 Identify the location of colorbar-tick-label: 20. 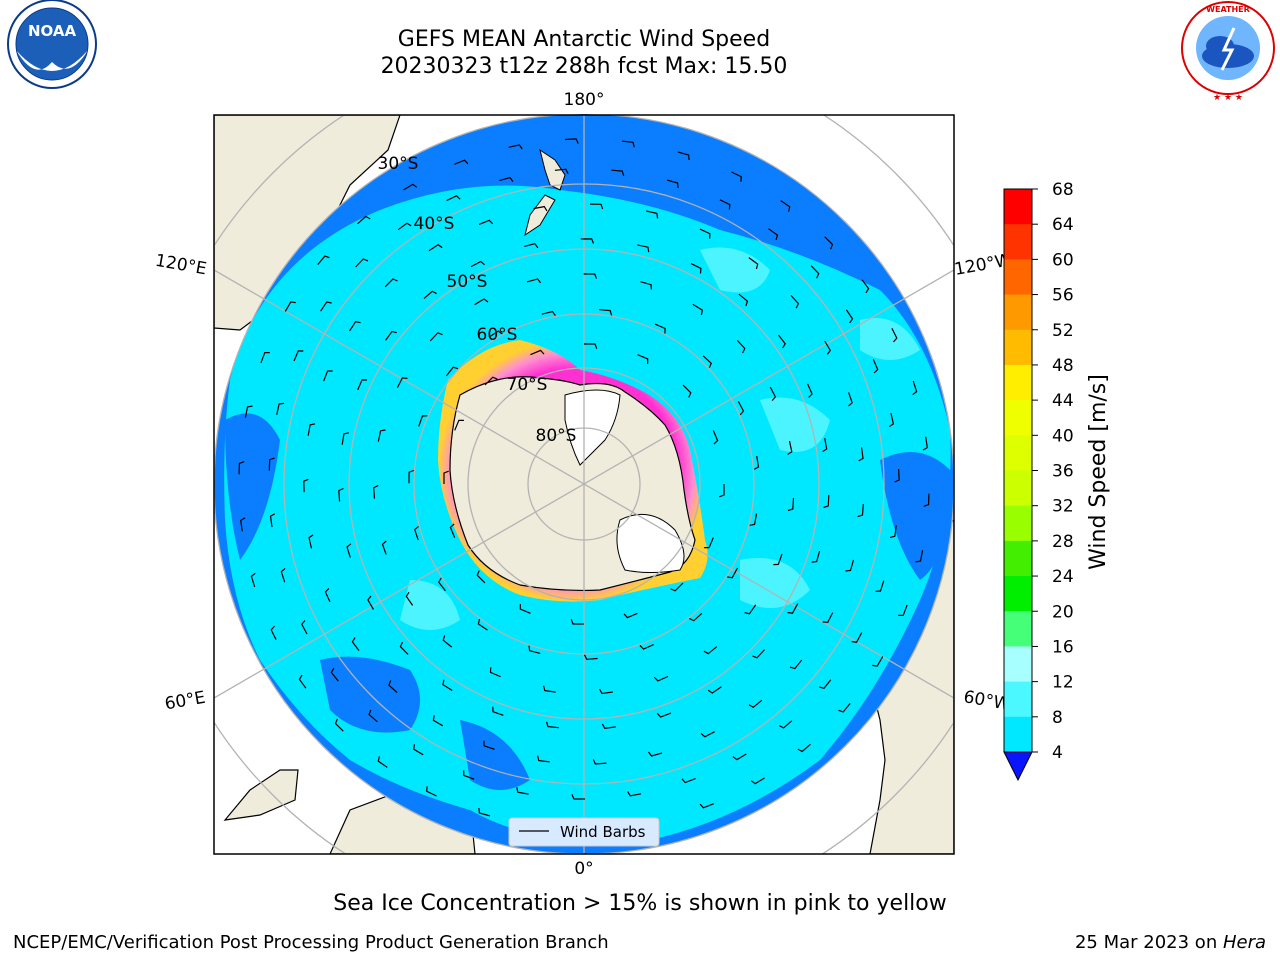
(1063, 612).